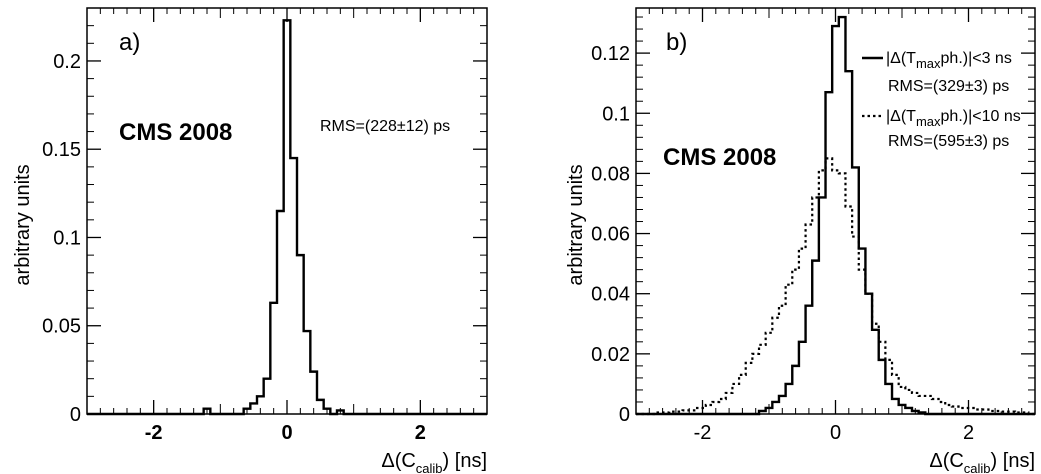 The height and width of the screenshot is (474, 1041). What do you see at coordinates (429, 467) in the screenshot?
I see `panel-a-xlabel-subscript: calib` at bounding box center [429, 467].